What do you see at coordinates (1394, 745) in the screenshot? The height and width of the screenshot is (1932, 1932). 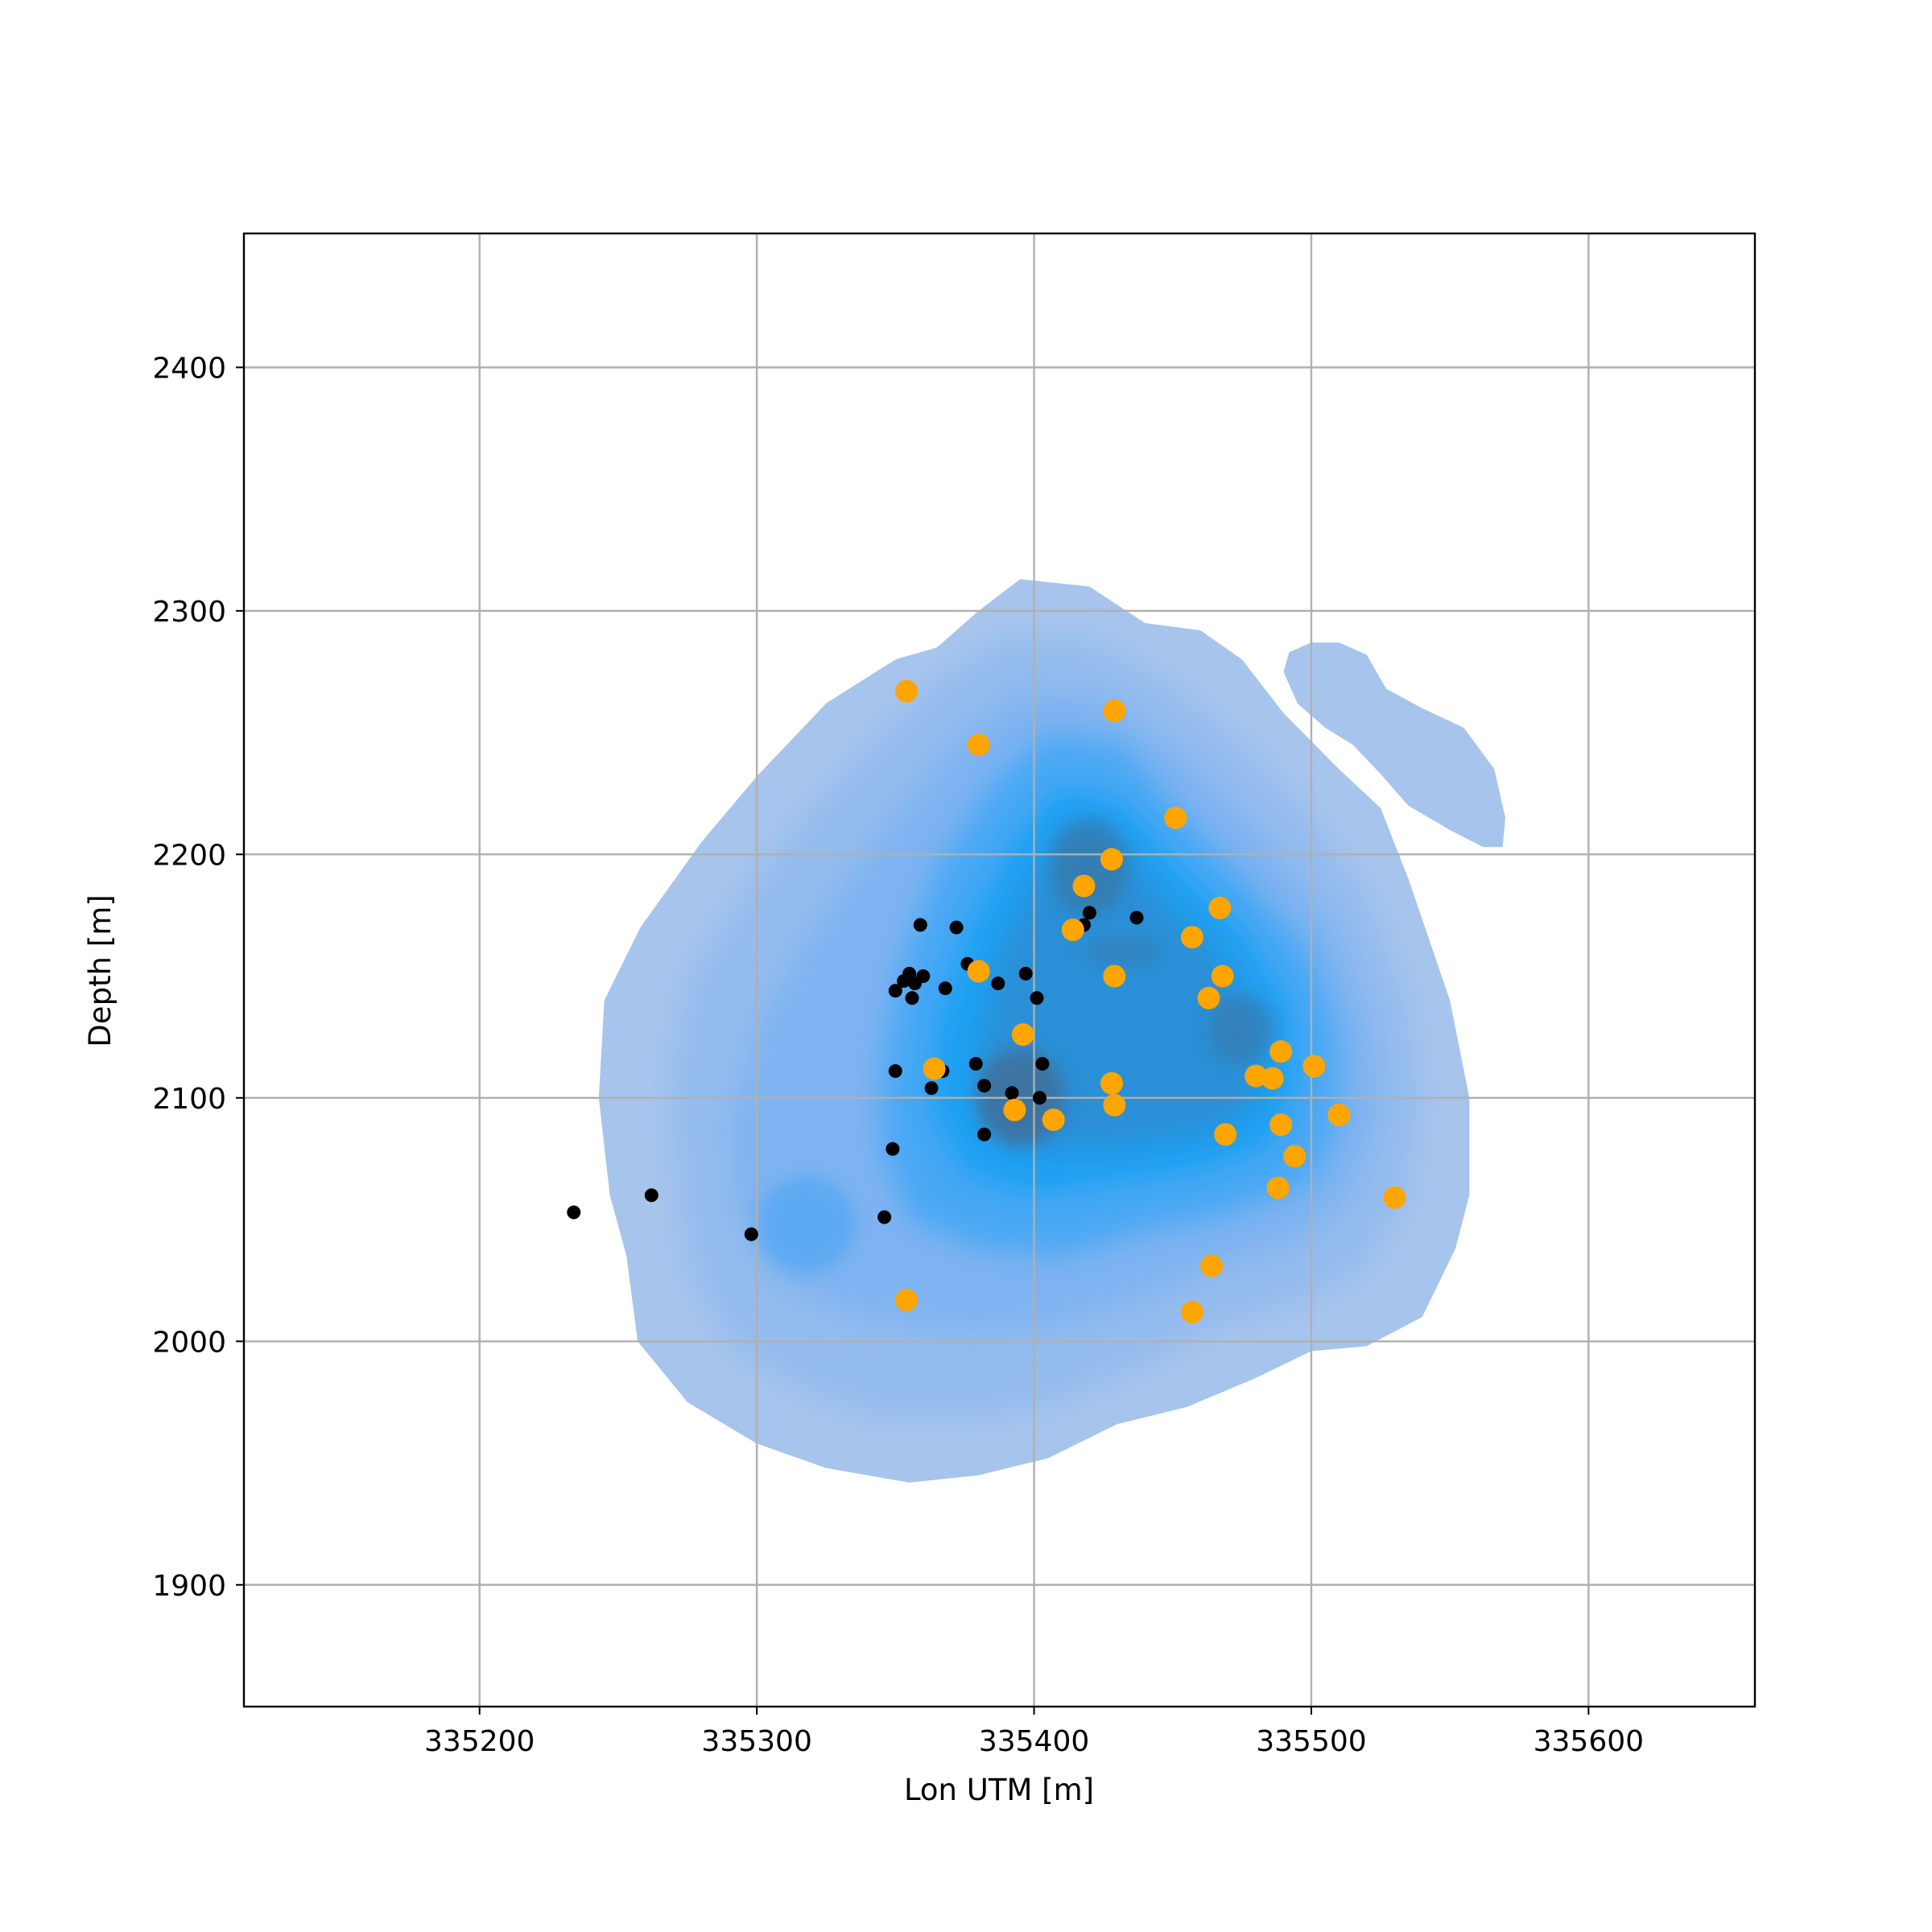 I see `density-island` at bounding box center [1394, 745].